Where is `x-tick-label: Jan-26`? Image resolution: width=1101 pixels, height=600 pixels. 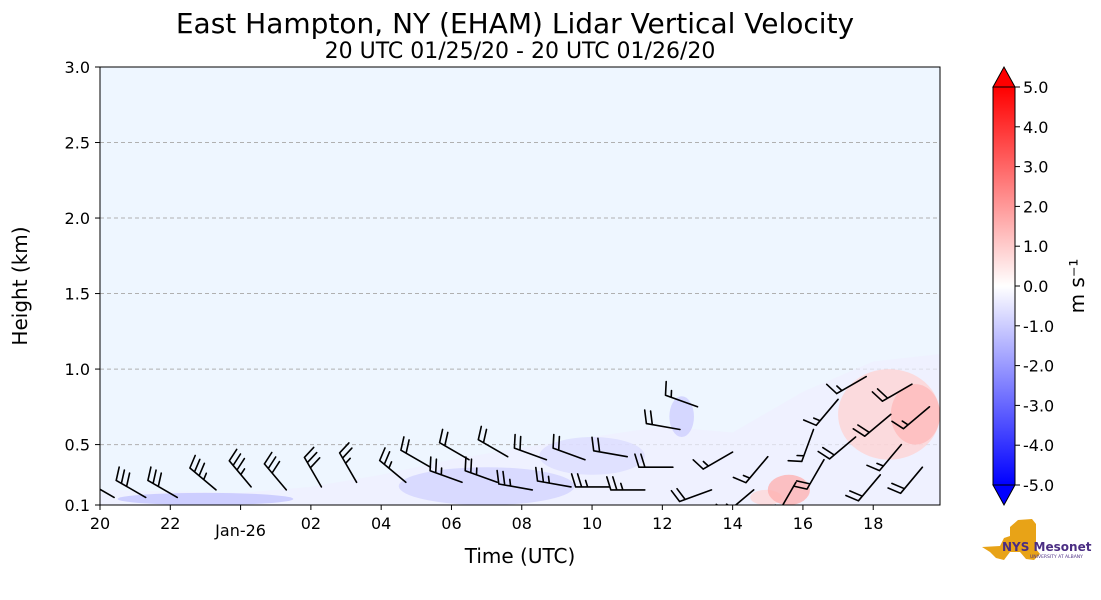 x-tick-label: Jan-26 is located at coordinates (240, 530).